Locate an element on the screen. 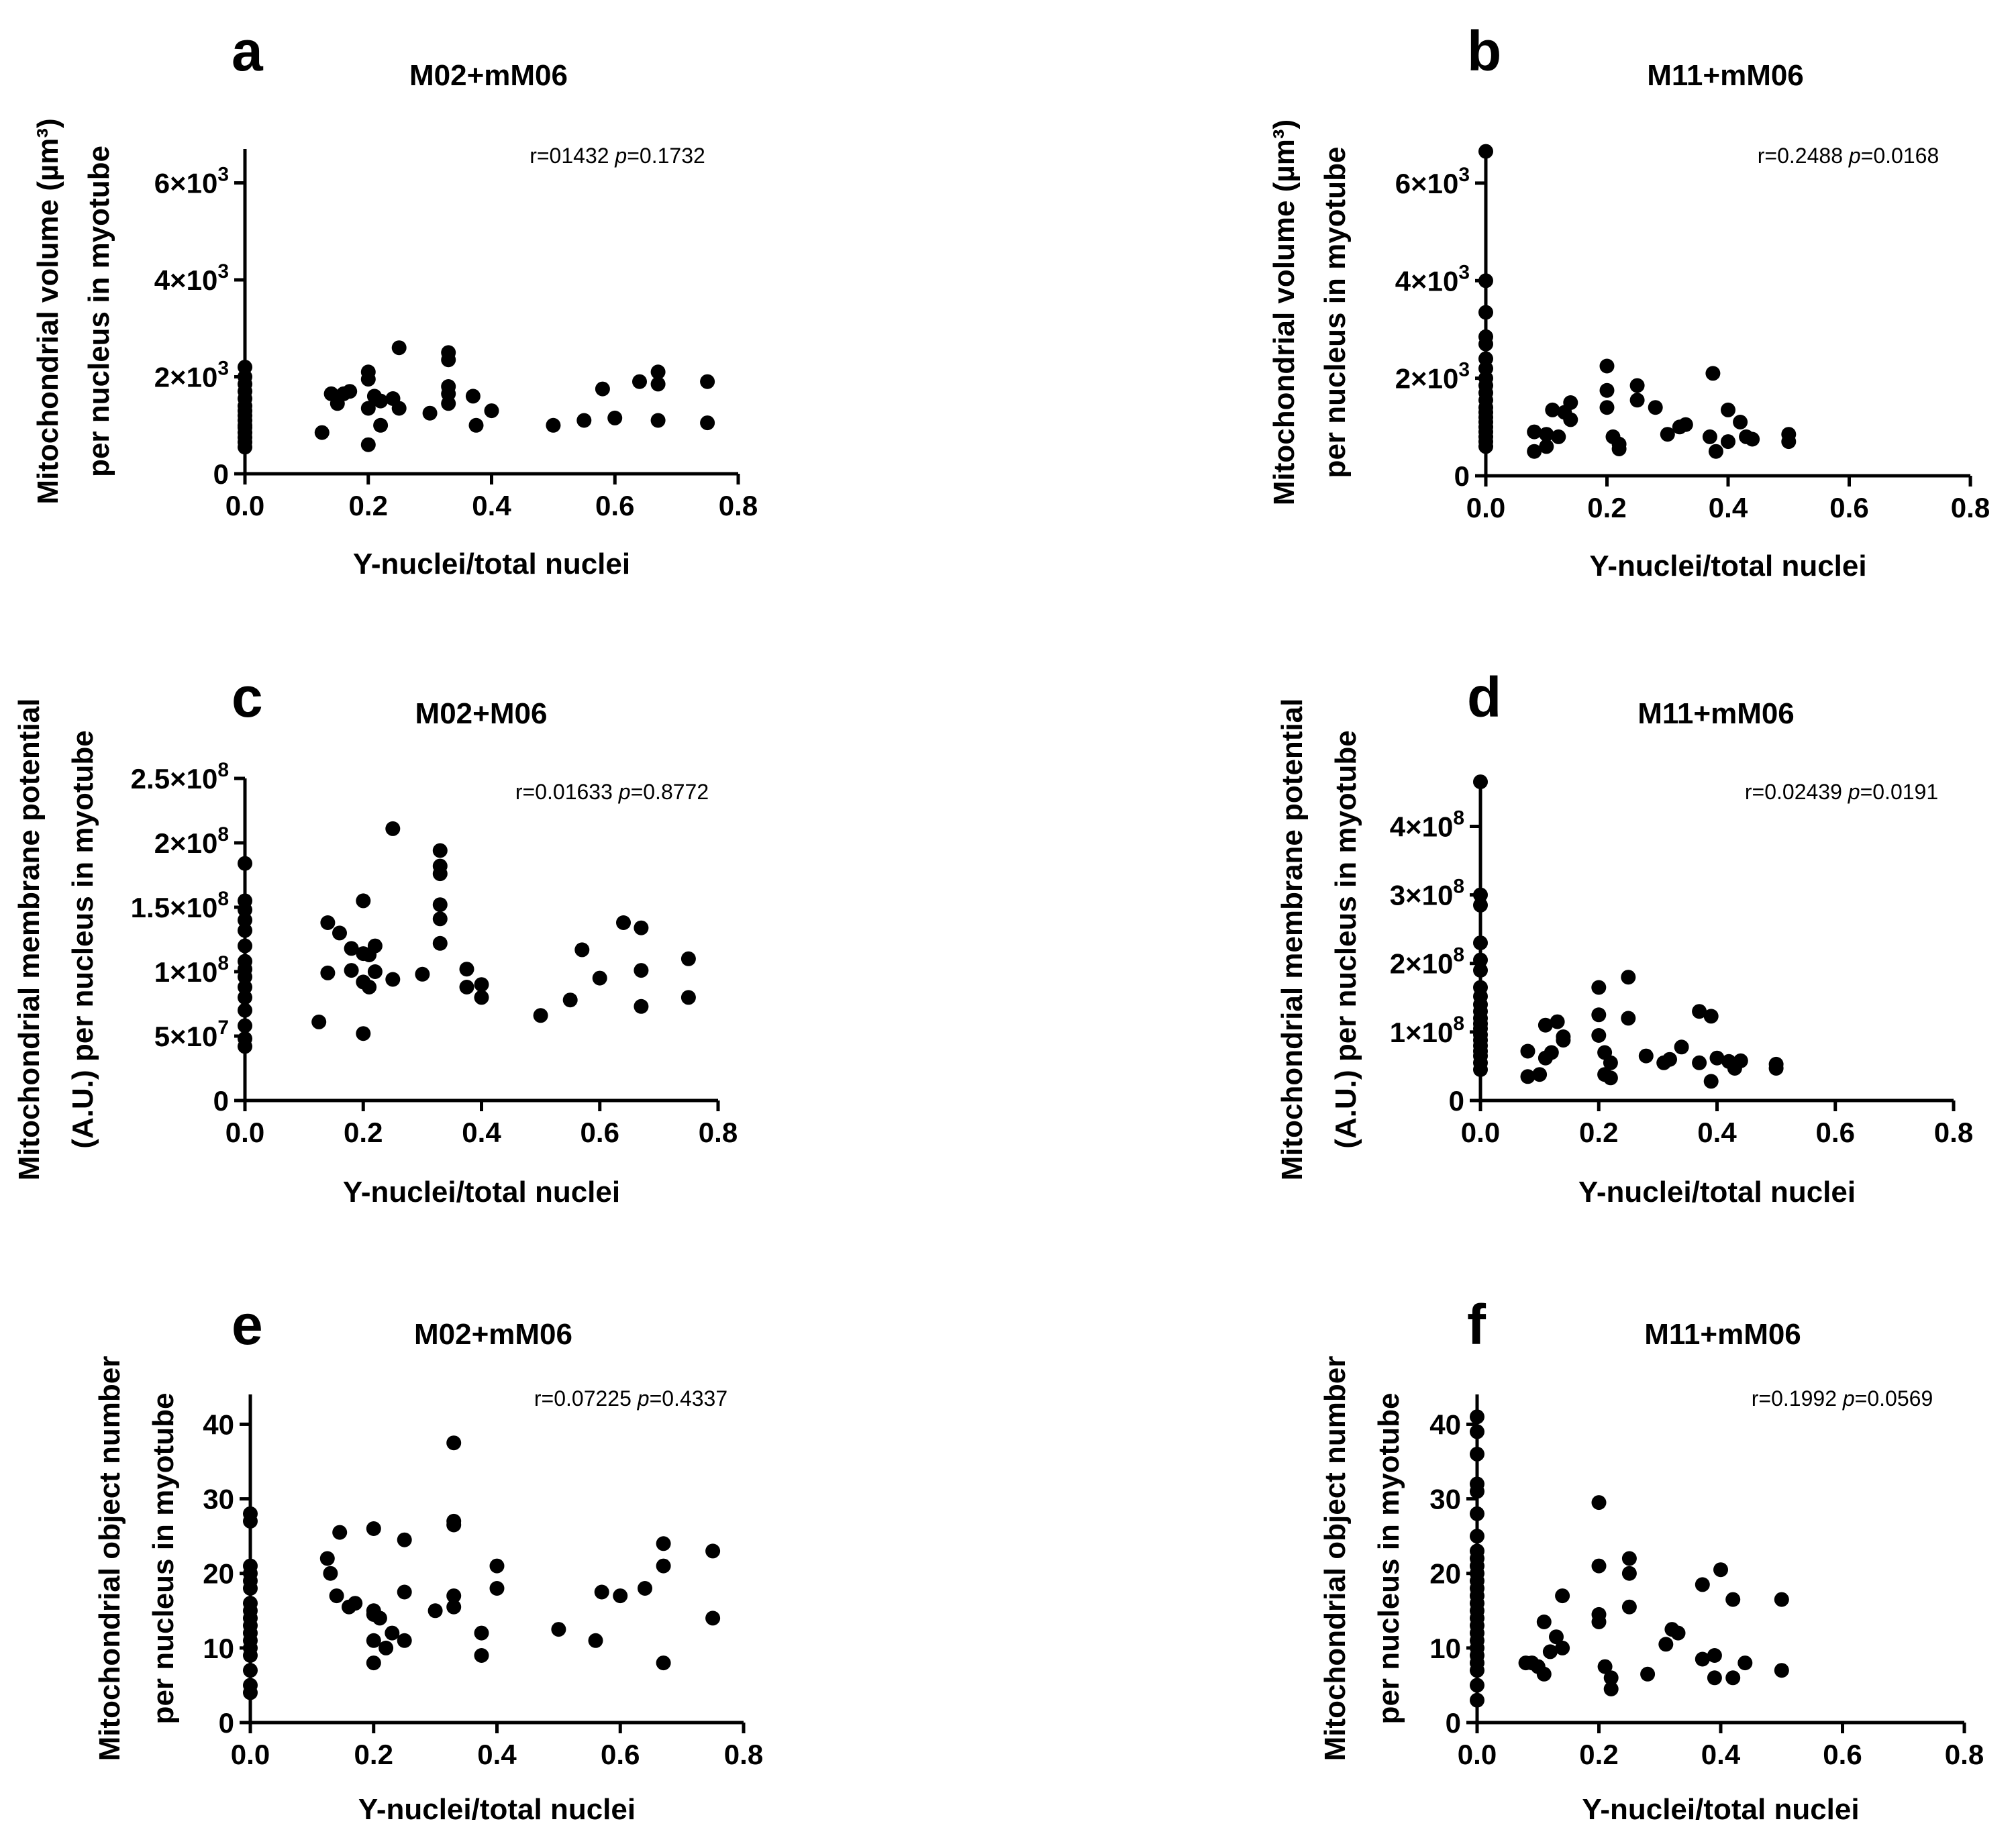  panel-letter: f is located at coordinates (1476, 1324).